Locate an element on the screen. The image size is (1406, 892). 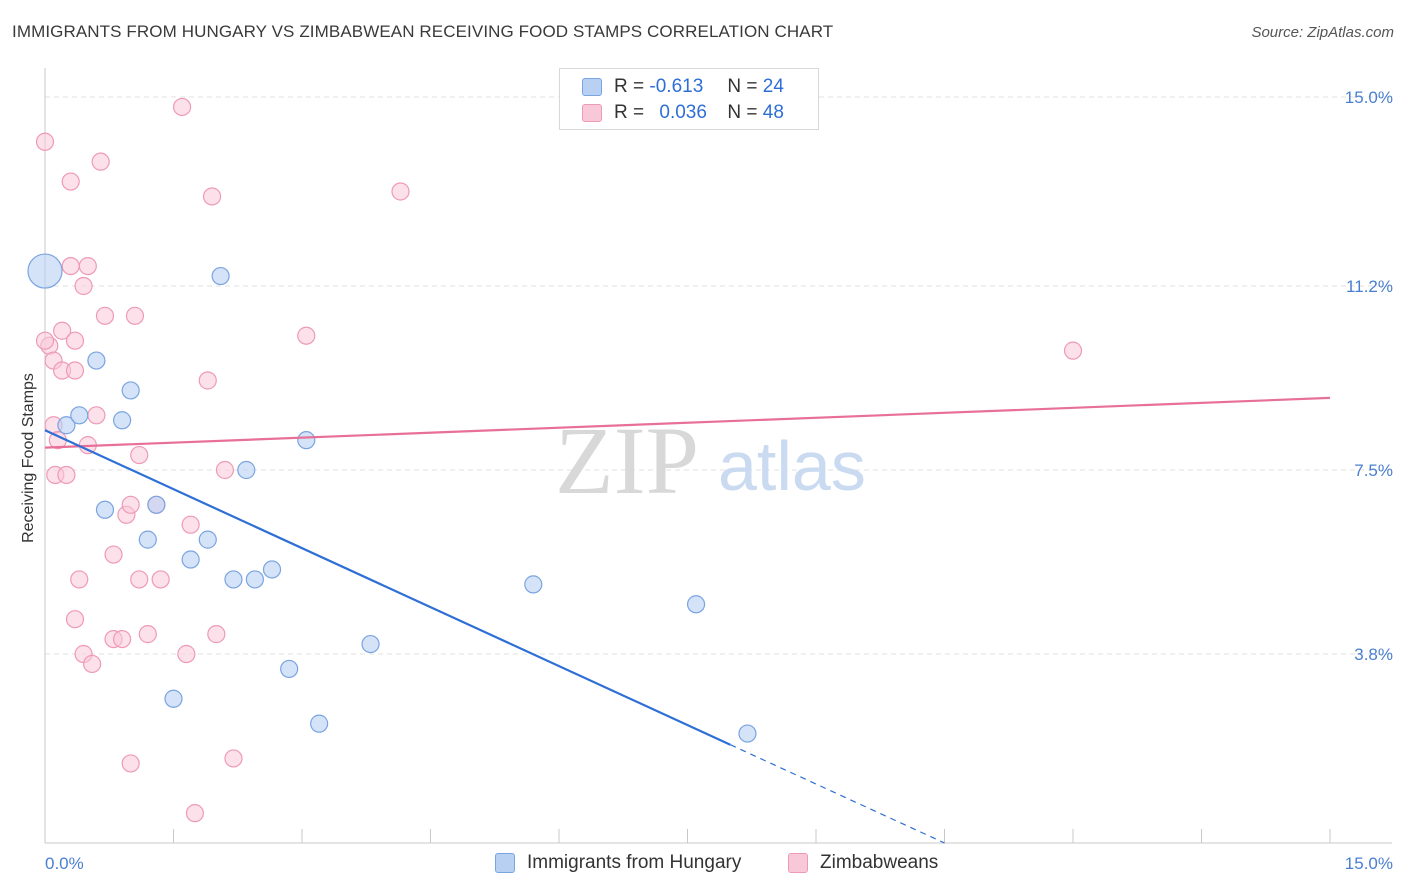
y-tick-label: 11.2% is located at coordinates (1369, 286).